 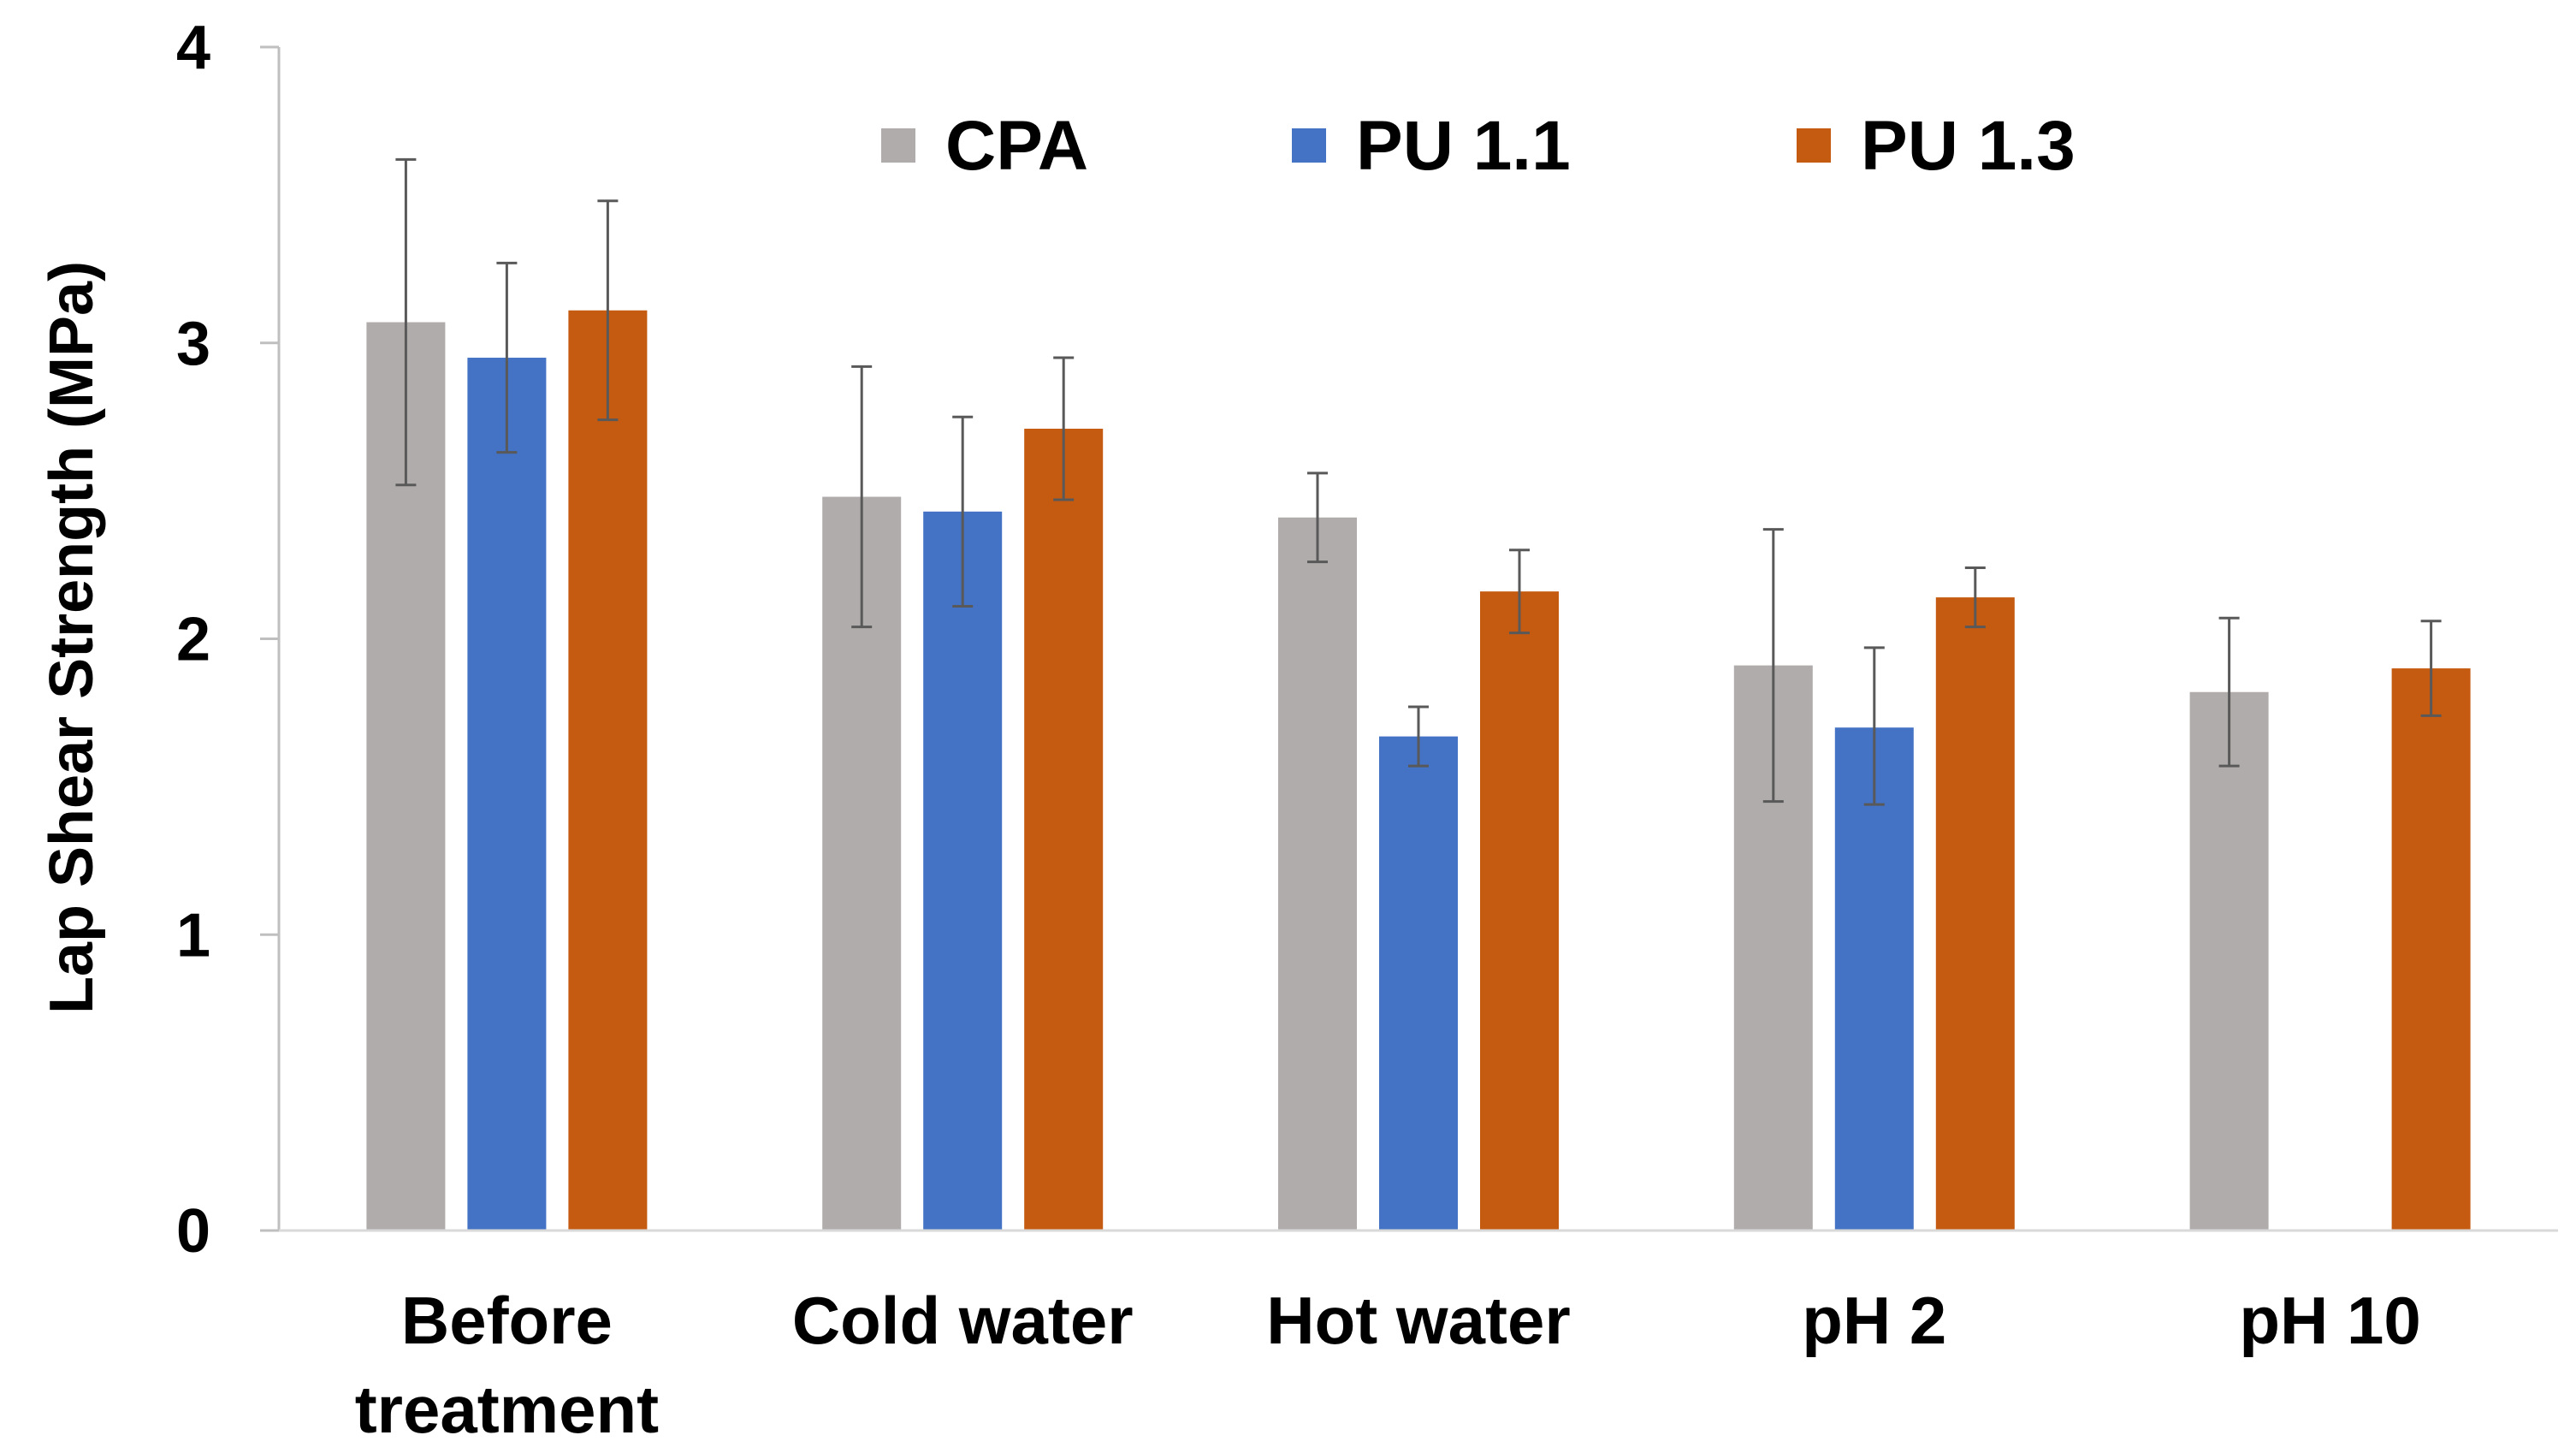 What do you see at coordinates (72, 637) in the screenshot?
I see `y-axis-title: Lap Shear Strength (MPa)` at bounding box center [72, 637].